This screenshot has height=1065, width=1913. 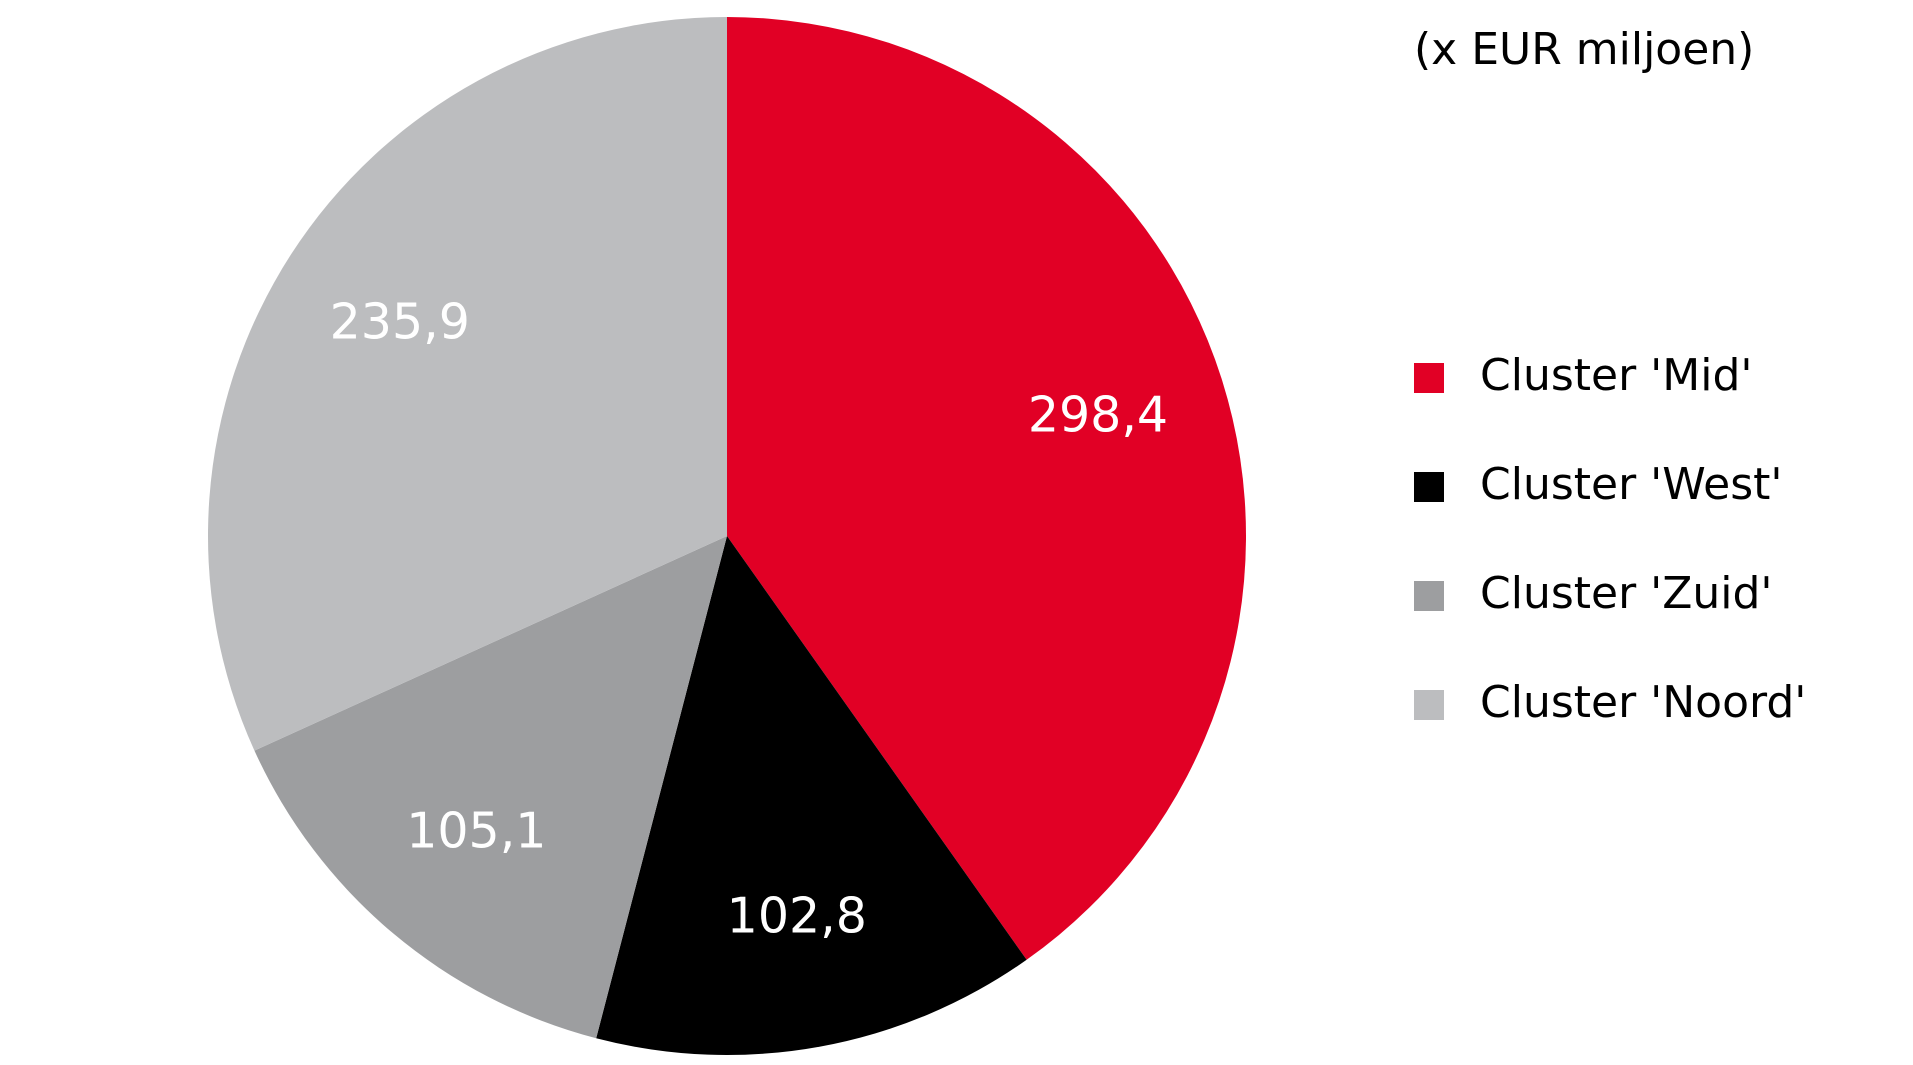 What do you see at coordinates (400, 322) in the screenshot?
I see `data-label: 235,9` at bounding box center [400, 322].